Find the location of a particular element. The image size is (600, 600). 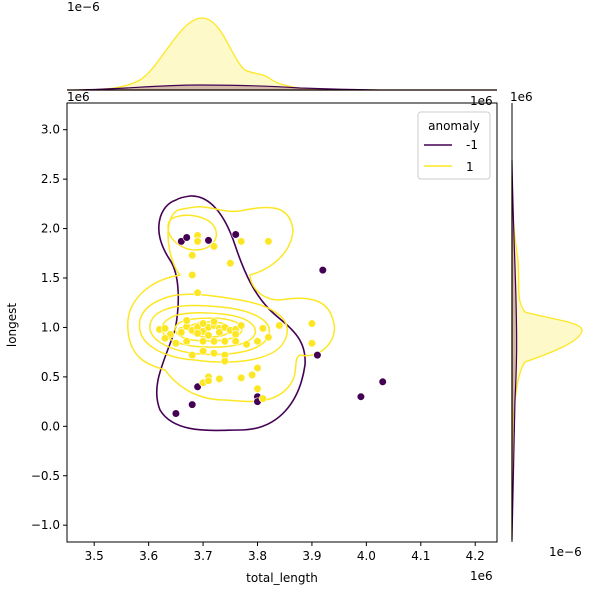

kde-contour-1-level2 is located at coordinates (192, 232).